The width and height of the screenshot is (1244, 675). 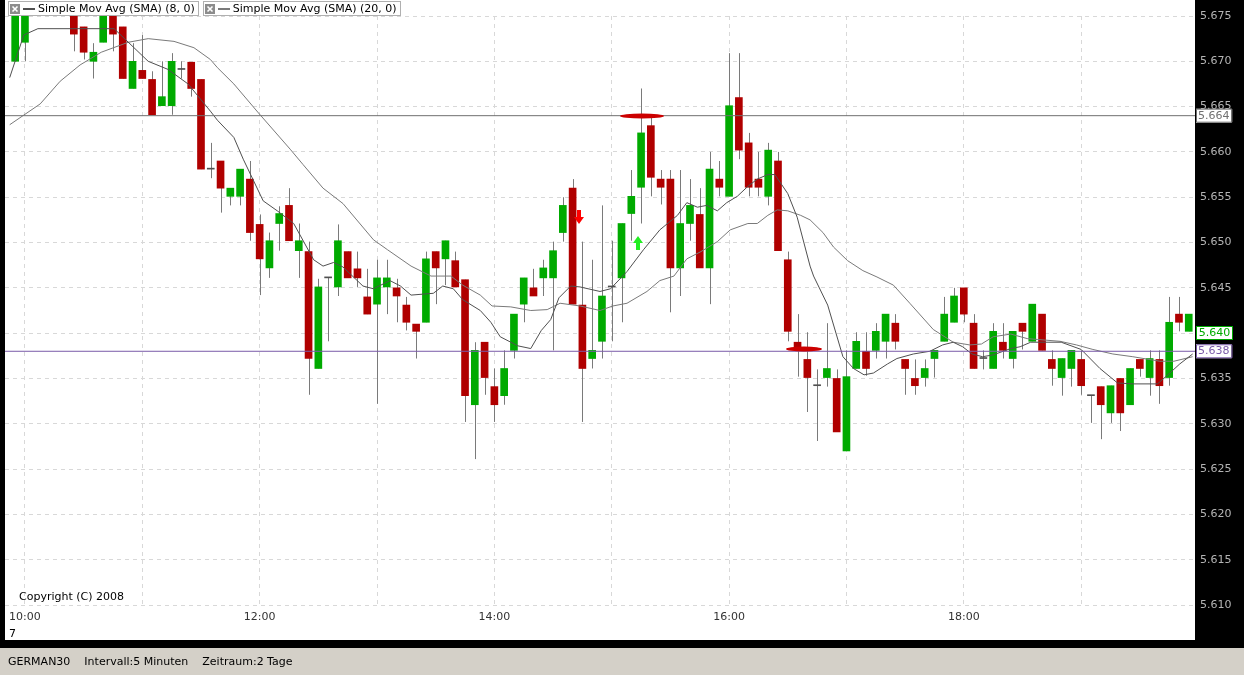 I want to click on x-tick-label: 18:00, so click(x=963, y=617).